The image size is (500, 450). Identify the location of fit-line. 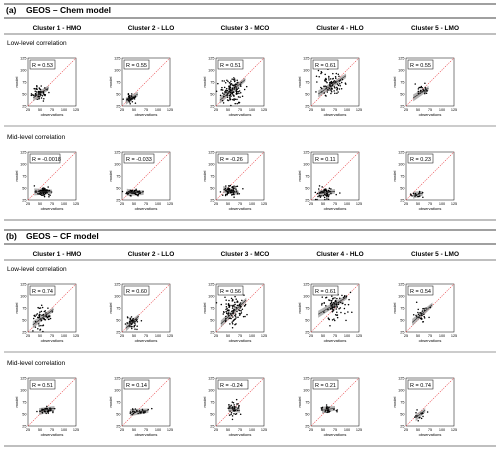
(418, 194).